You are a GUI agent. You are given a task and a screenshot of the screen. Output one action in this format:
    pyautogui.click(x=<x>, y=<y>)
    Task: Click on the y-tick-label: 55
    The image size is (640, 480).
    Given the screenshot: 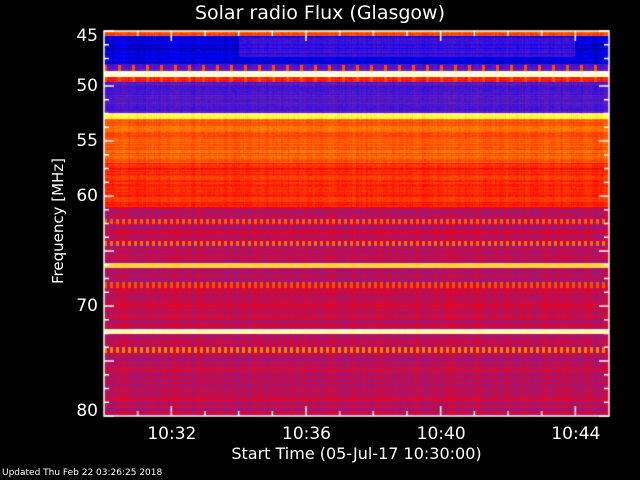 What is the action you would take?
    pyautogui.click(x=87, y=141)
    